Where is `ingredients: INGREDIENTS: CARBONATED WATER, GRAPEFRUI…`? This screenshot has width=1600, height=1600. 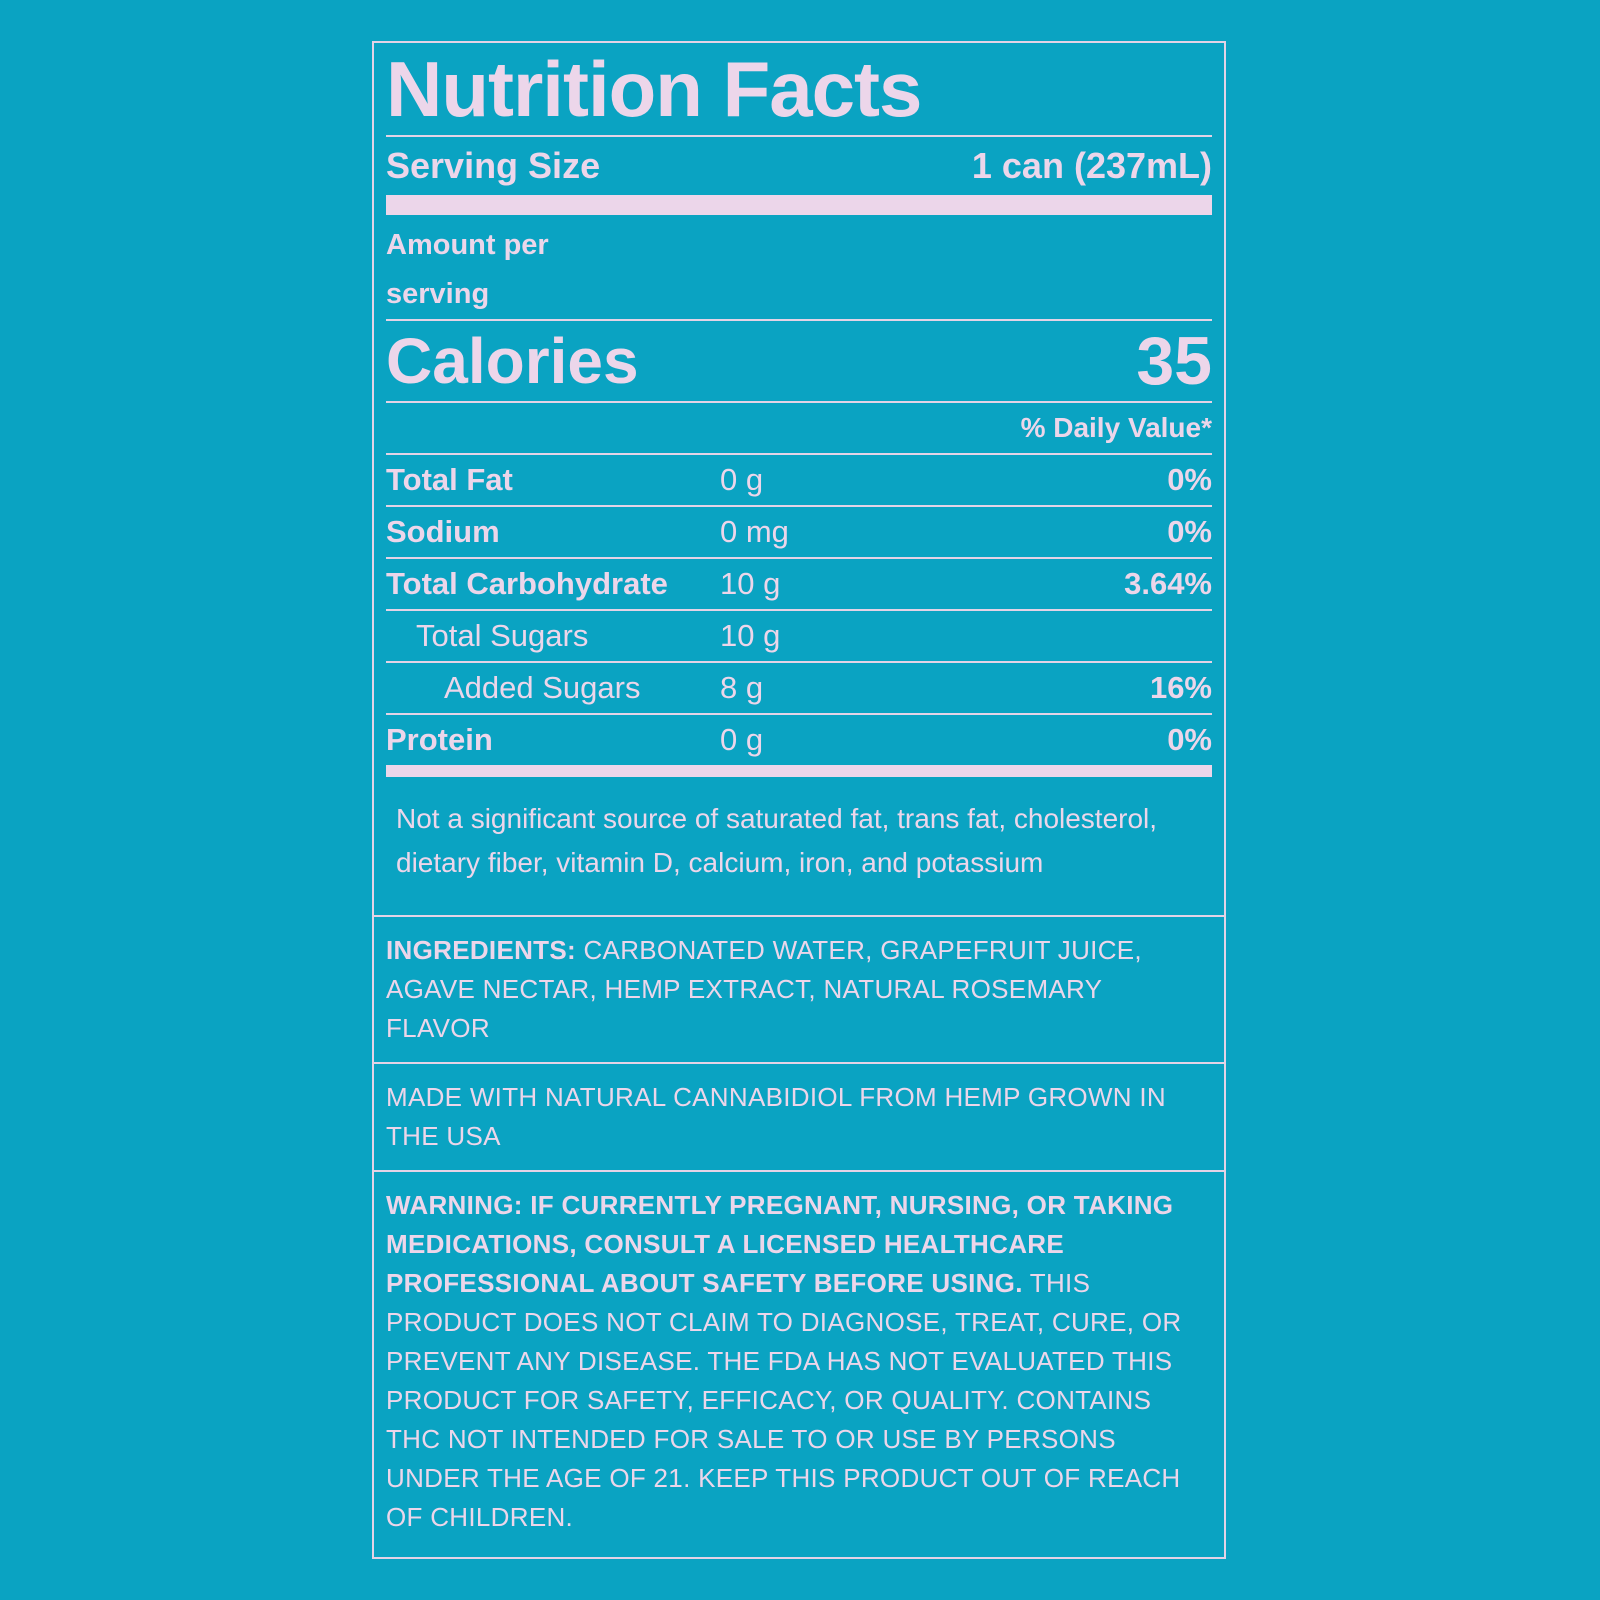 ingredients: INGREDIENTS: CARBONATED WATER, GRAPEFRUI… is located at coordinates (799, 988).